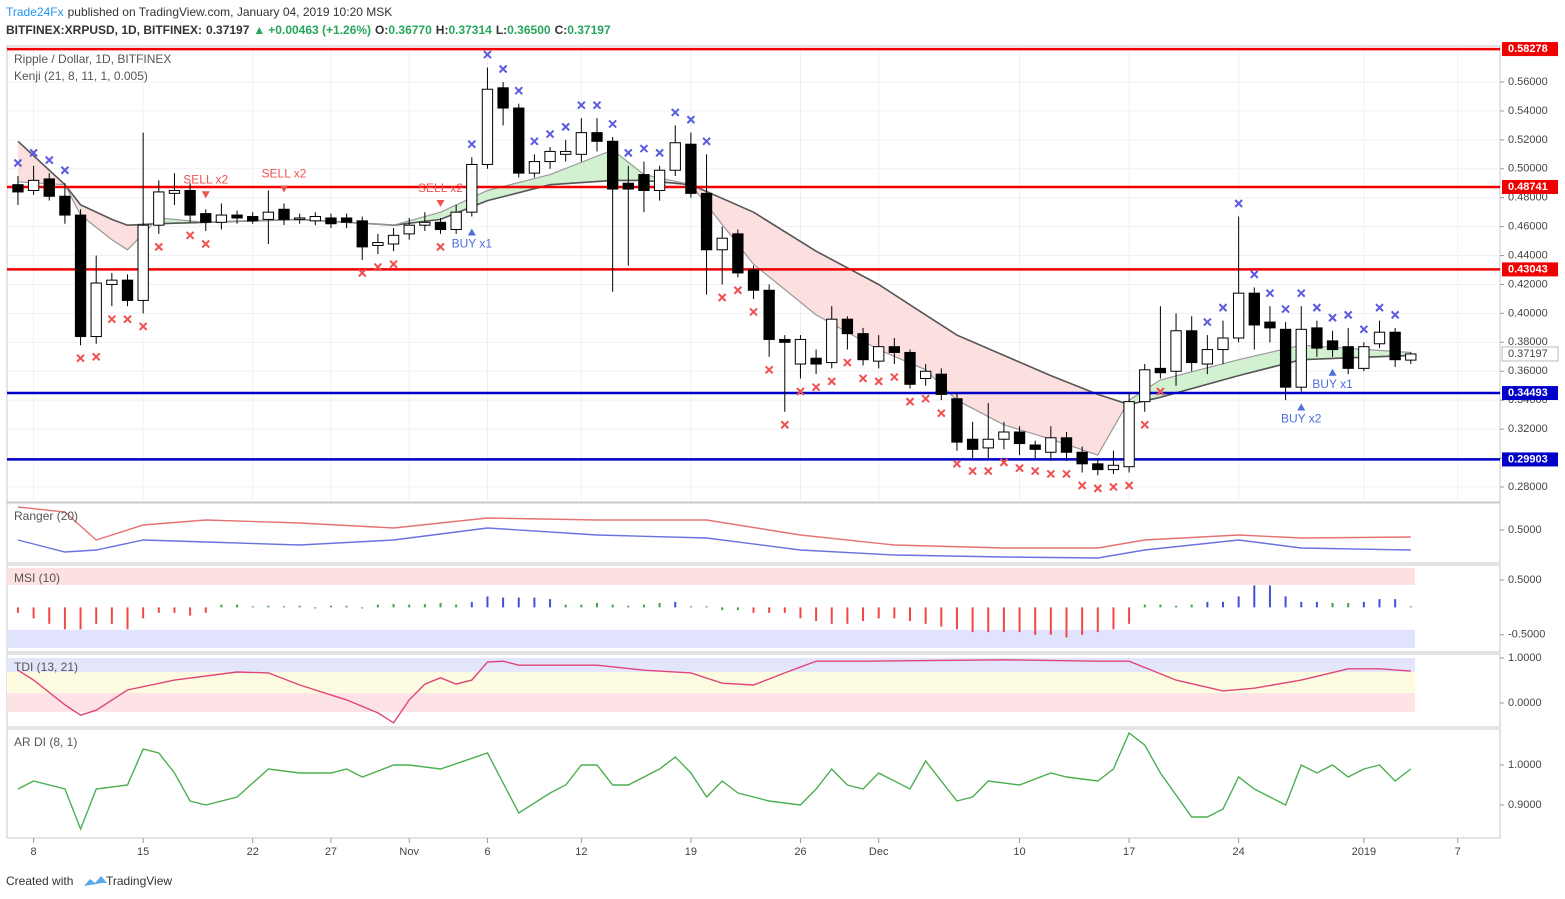  What do you see at coordinates (1528, 269) in the screenshot?
I see `level-tag-label: 0.43043` at bounding box center [1528, 269].